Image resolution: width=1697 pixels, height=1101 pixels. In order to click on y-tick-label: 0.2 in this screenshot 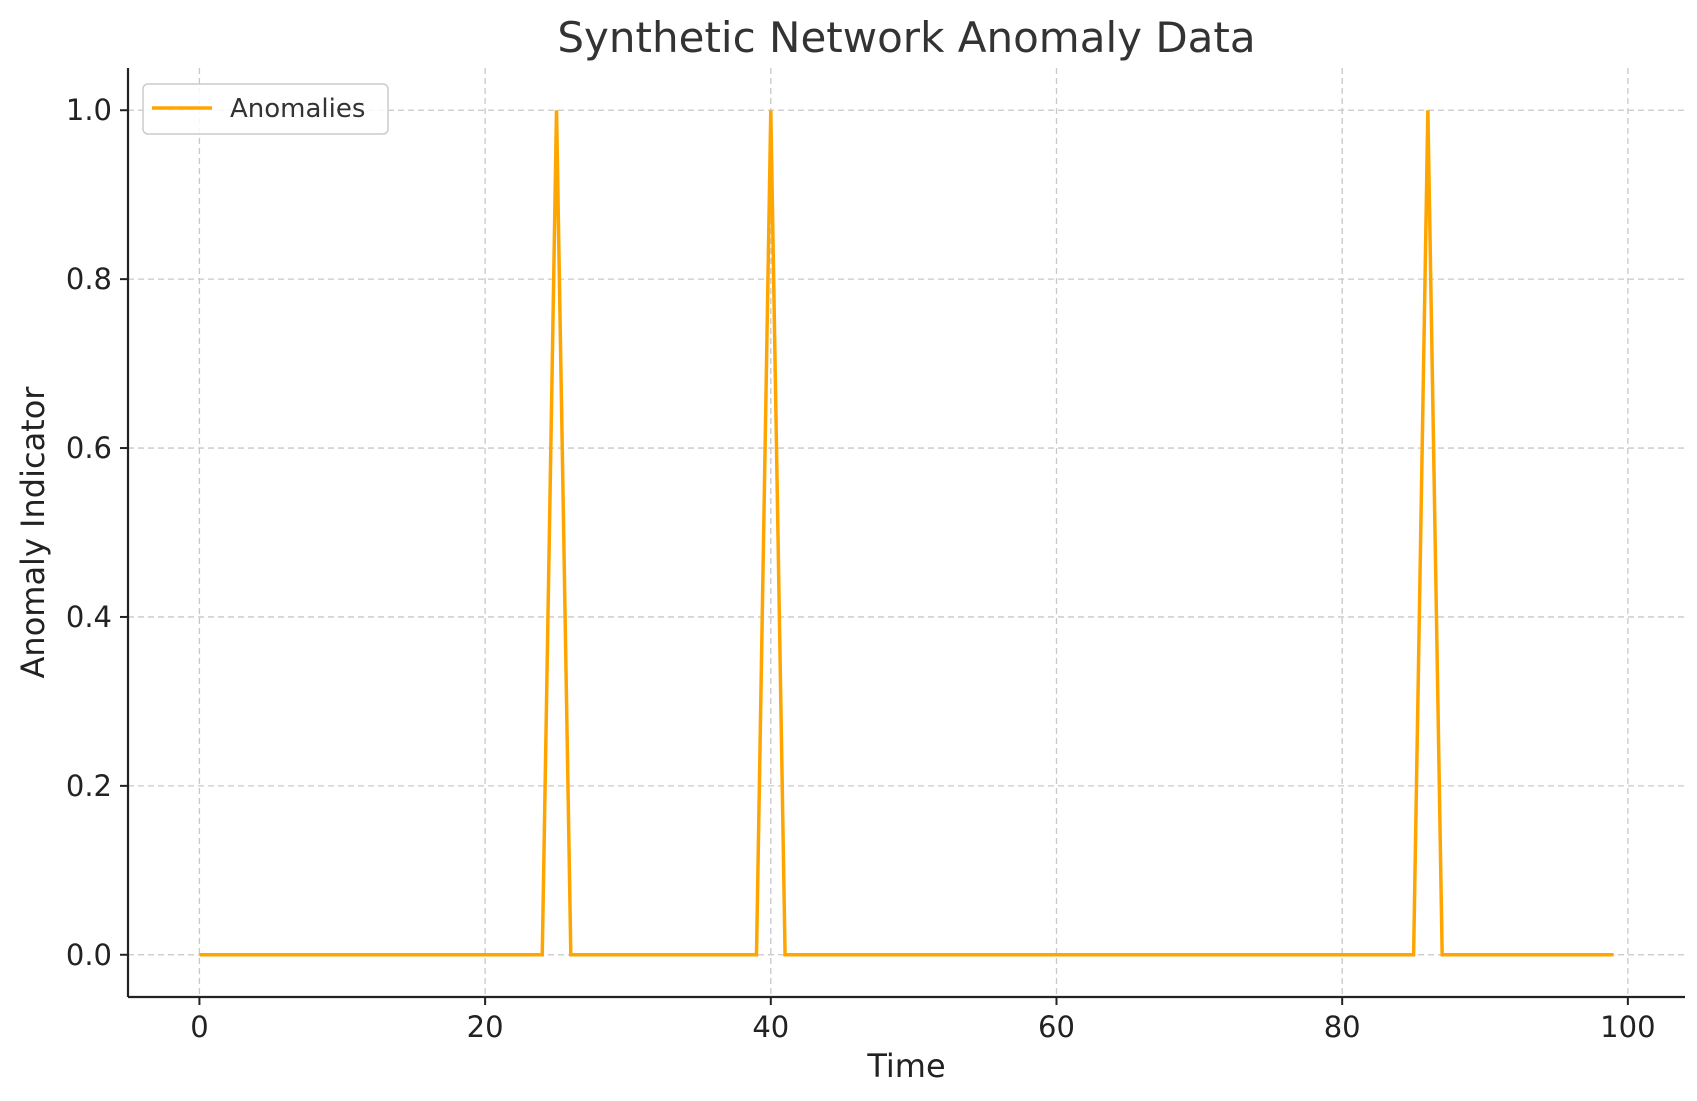, I will do `click(89, 786)`.